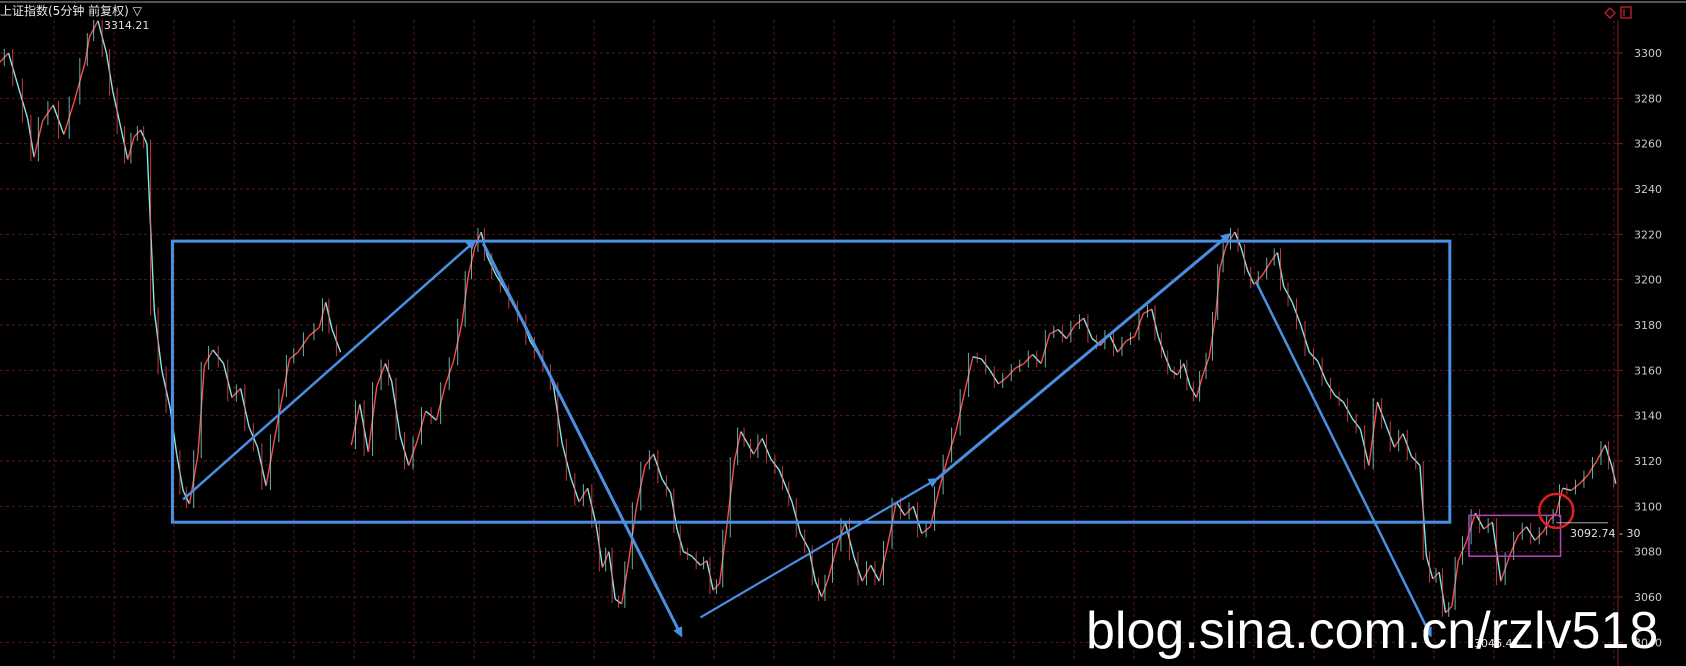 The image size is (1686, 666). I want to click on title-bar, so click(843, 10).